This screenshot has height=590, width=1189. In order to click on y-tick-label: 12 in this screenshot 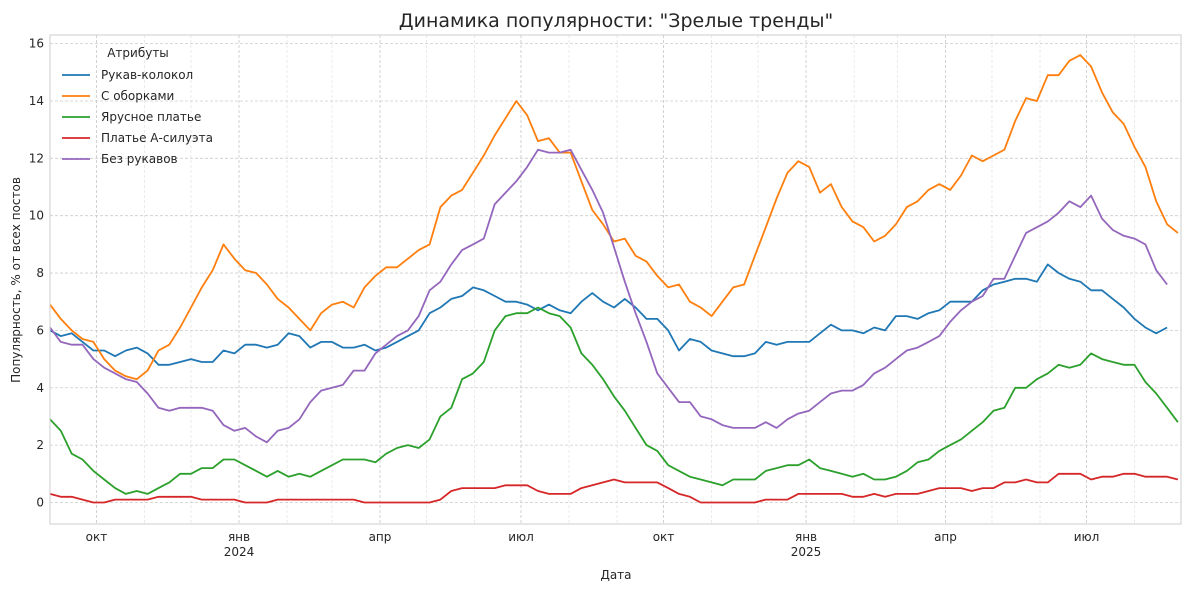, I will do `click(36, 158)`.